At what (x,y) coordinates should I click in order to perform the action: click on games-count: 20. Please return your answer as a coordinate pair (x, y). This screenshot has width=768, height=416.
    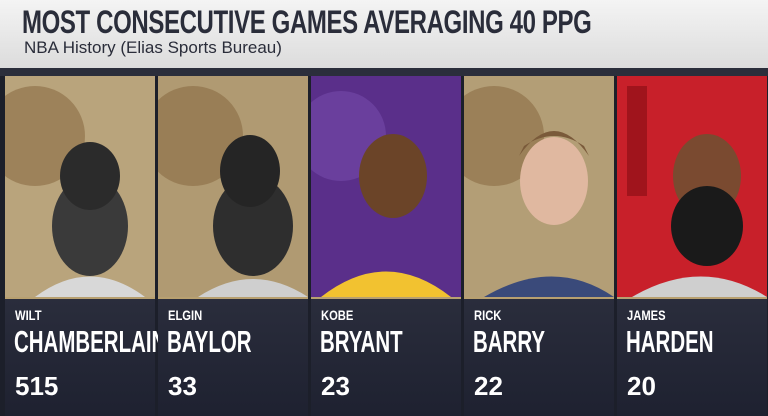
    Looking at the image, I should click on (641, 386).